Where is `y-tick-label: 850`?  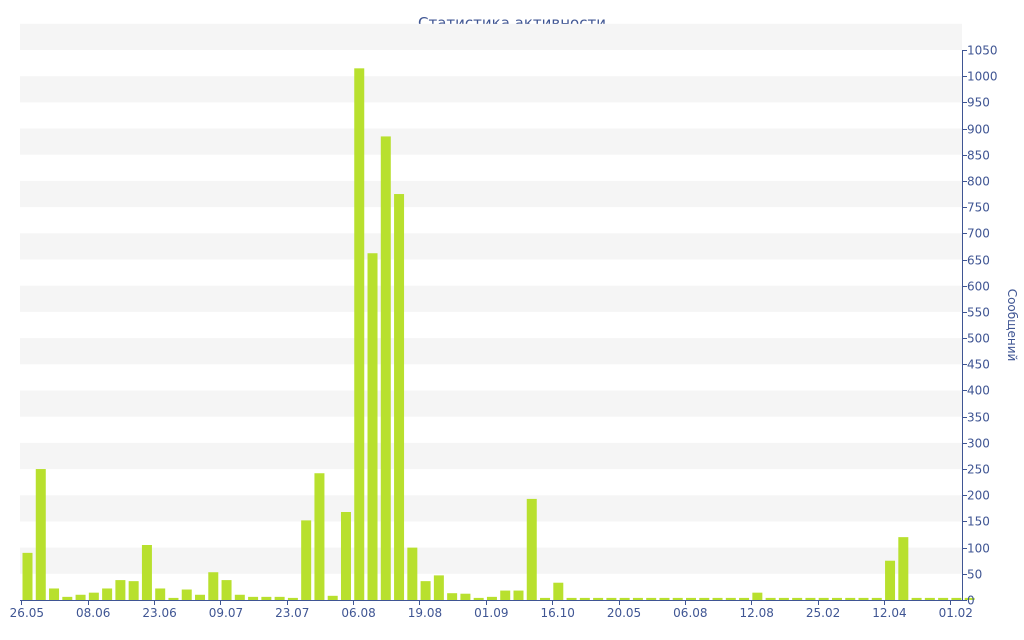 y-tick-label: 850 is located at coordinates (978, 156).